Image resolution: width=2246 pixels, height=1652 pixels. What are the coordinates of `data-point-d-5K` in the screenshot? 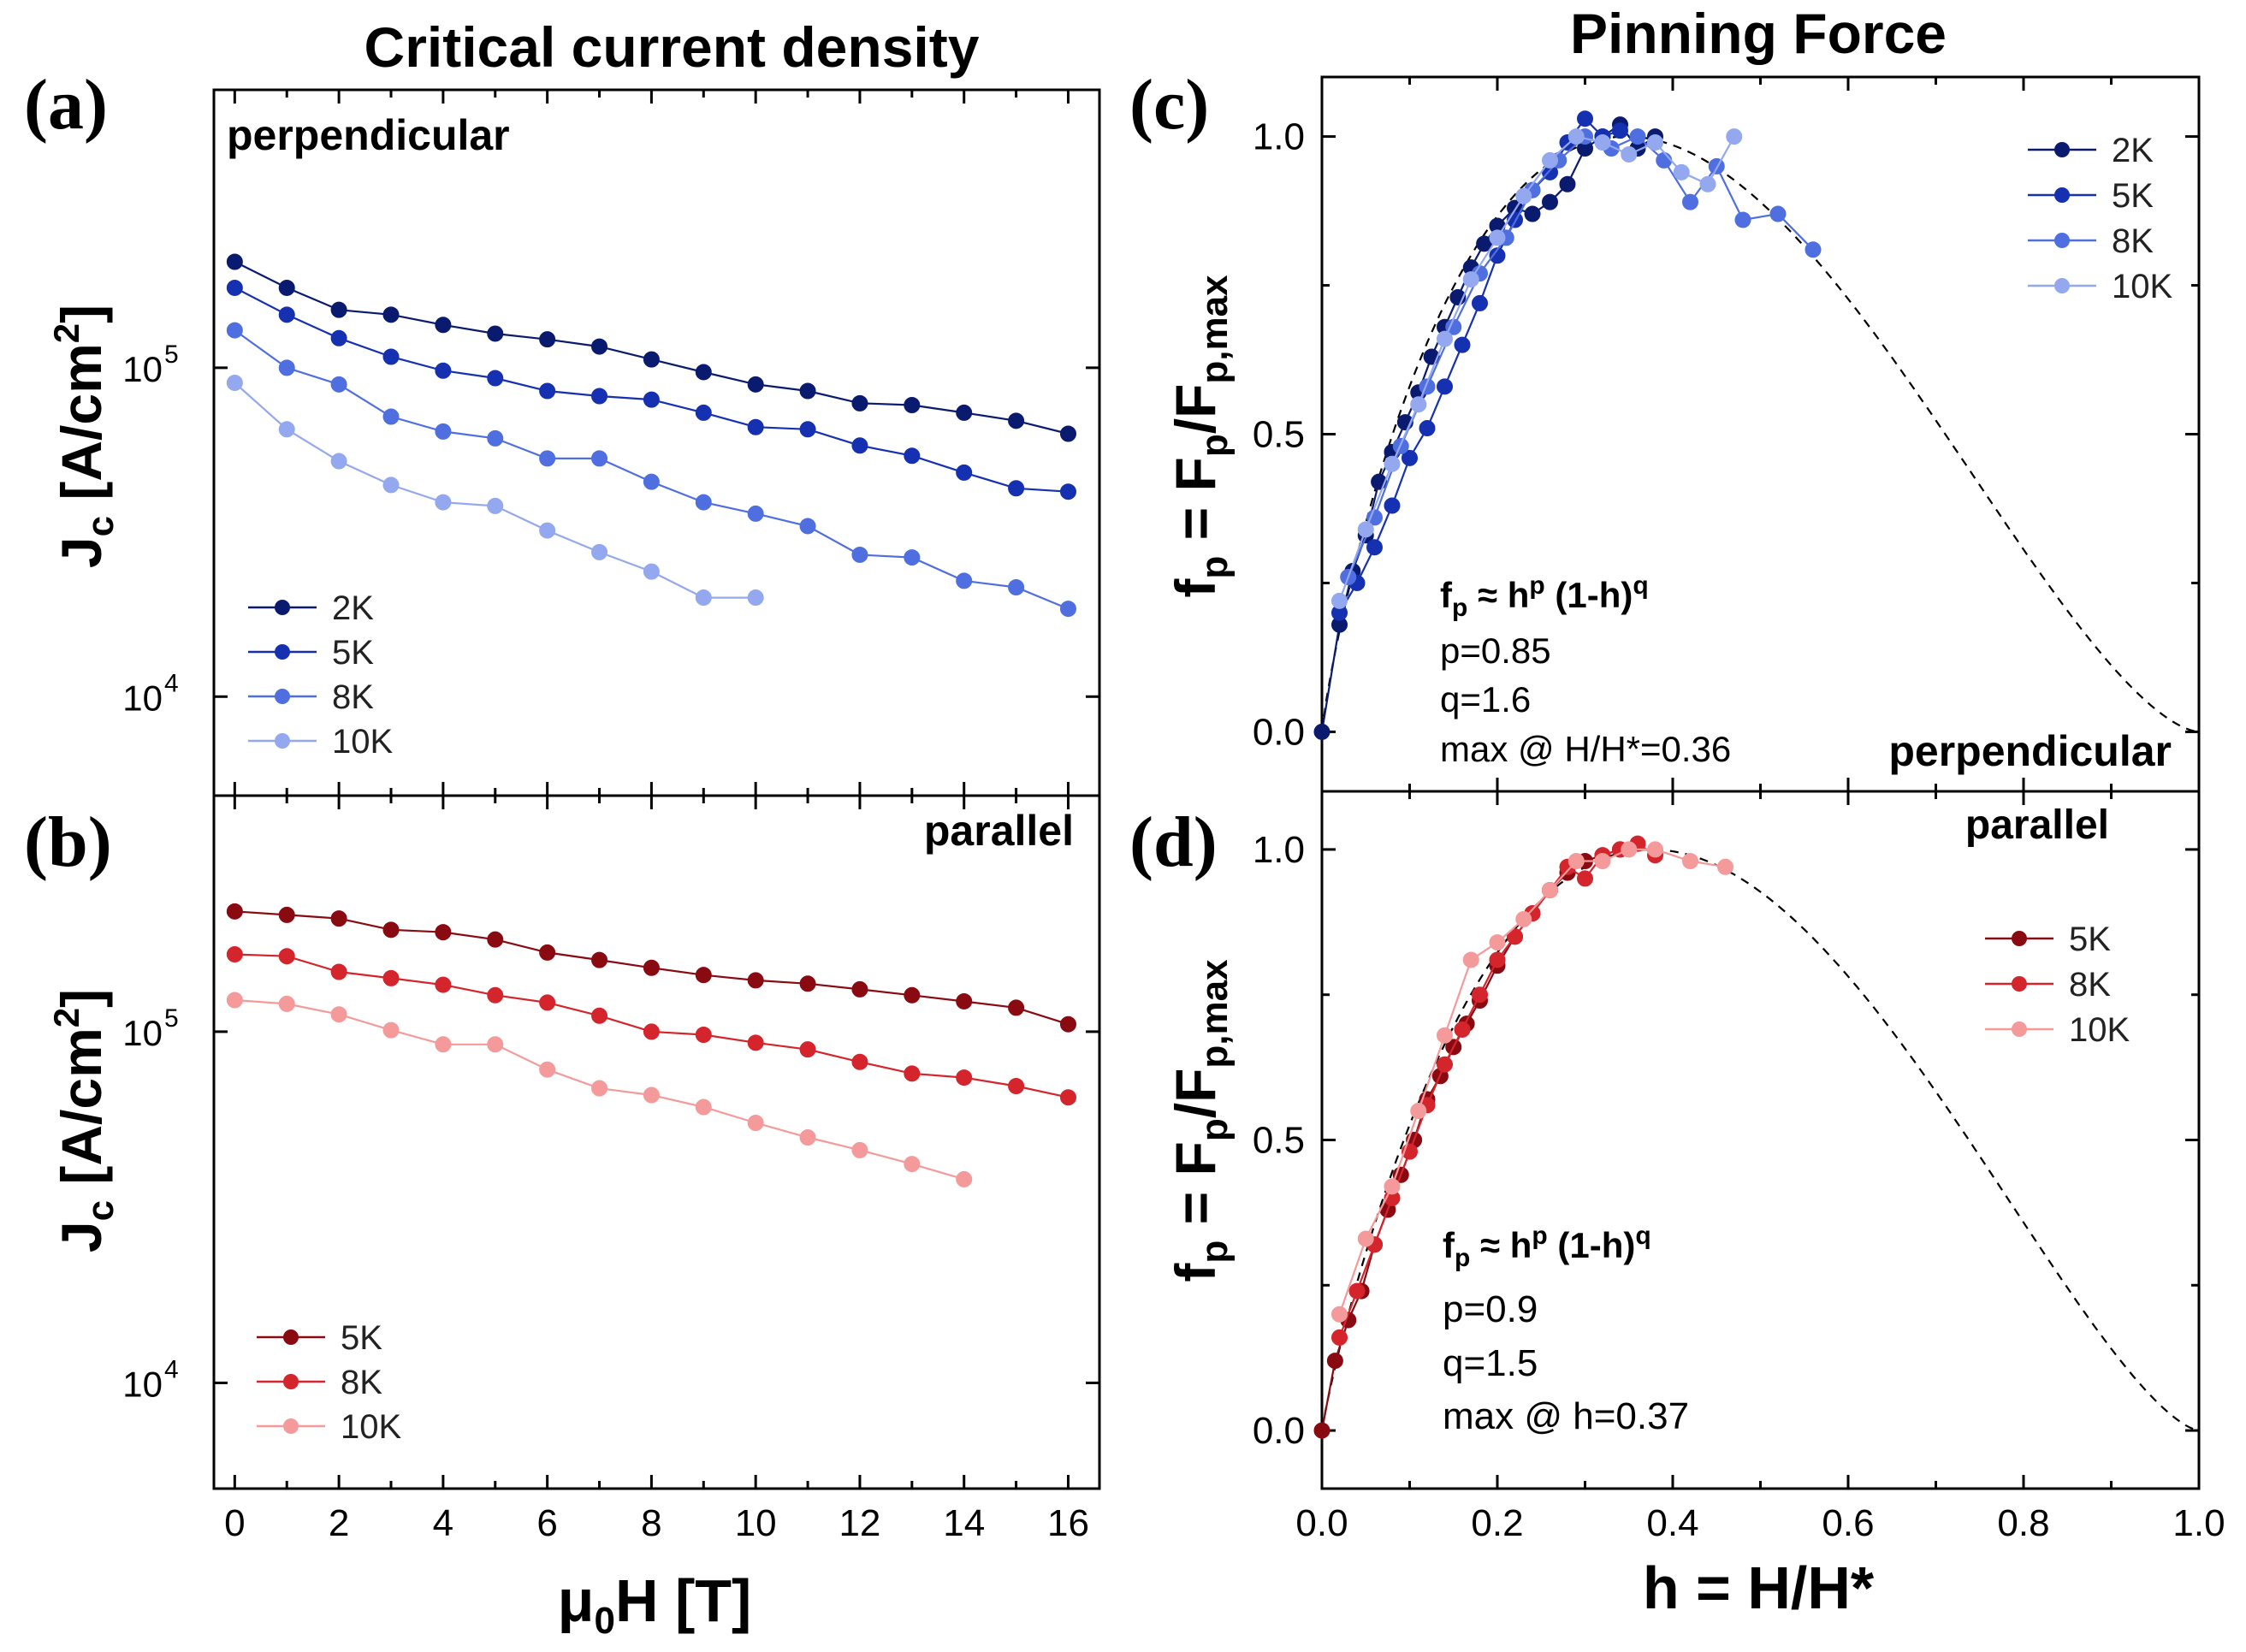 It's located at (1334, 1361).